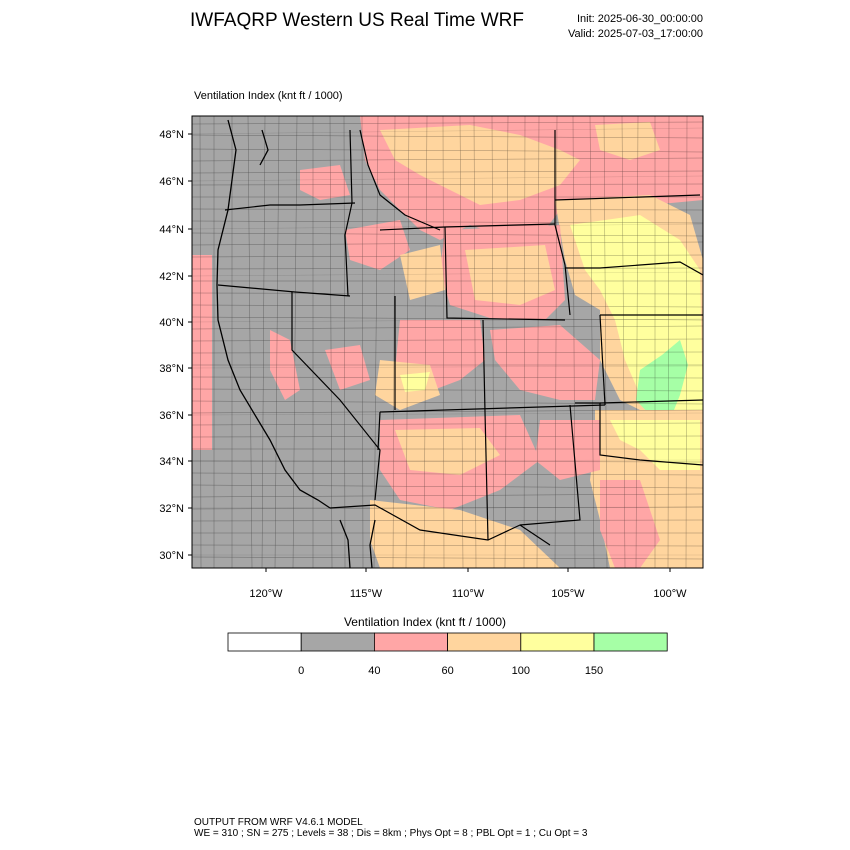  Describe the element at coordinates (568, 594) in the screenshot. I see `lon-tick-label: 105°W` at that location.